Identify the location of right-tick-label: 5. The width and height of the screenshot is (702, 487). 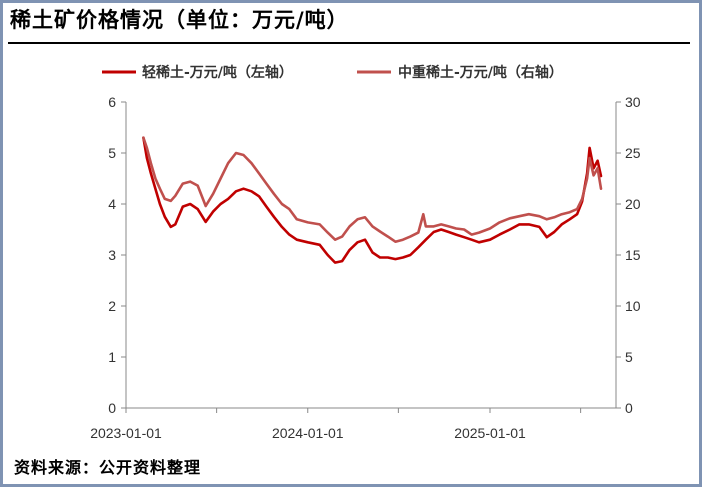
(629, 357).